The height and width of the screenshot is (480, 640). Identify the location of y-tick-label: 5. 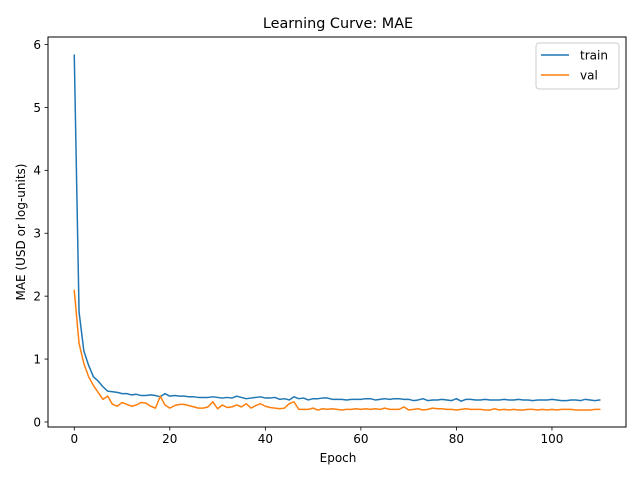
(37, 108).